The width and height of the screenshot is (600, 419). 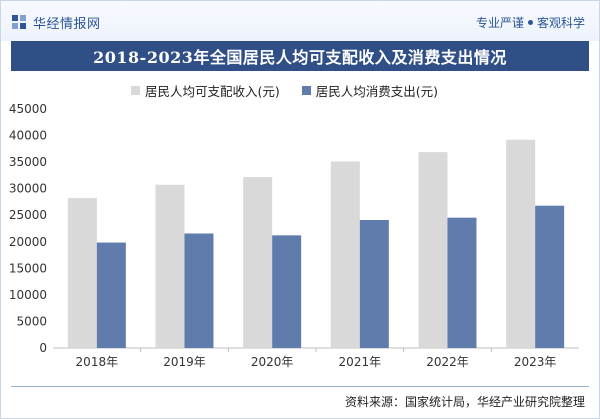 What do you see at coordinates (43, 348) in the screenshot?
I see `y-tick-label: 0` at bounding box center [43, 348].